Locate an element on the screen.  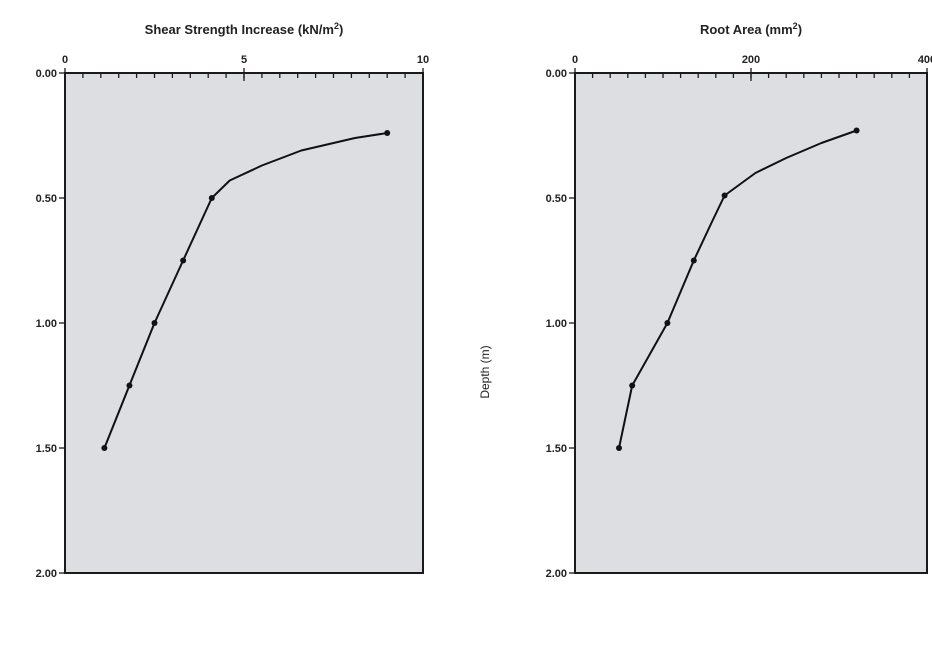
shear-series-line is located at coordinates (246, 290).